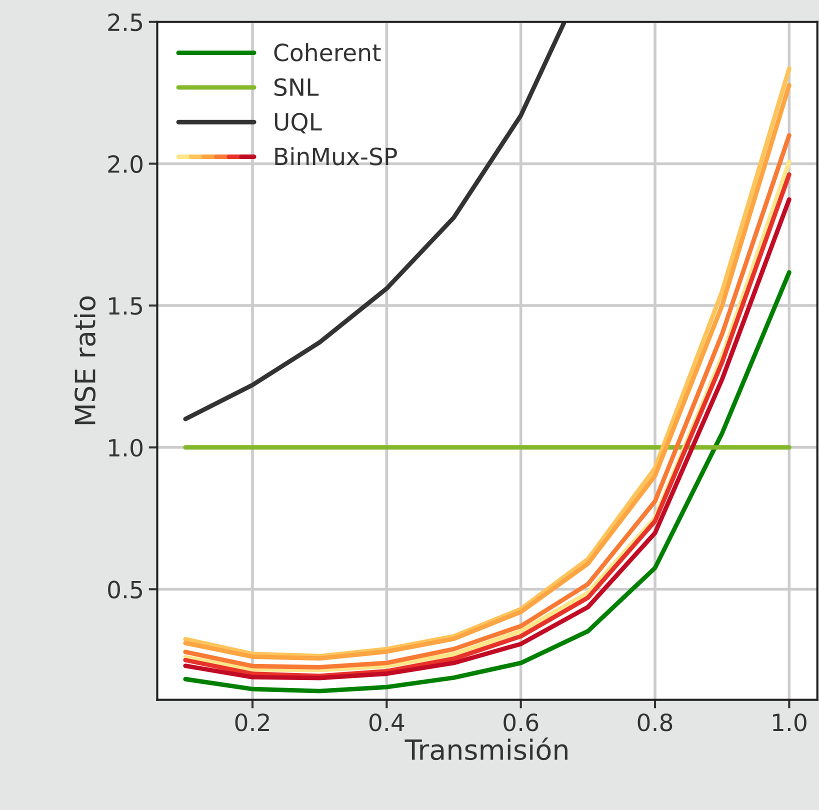 This screenshot has width=819, height=810. What do you see at coordinates (125, 589) in the screenshot?
I see `y-tick-label: 0.5` at bounding box center [125, 589].